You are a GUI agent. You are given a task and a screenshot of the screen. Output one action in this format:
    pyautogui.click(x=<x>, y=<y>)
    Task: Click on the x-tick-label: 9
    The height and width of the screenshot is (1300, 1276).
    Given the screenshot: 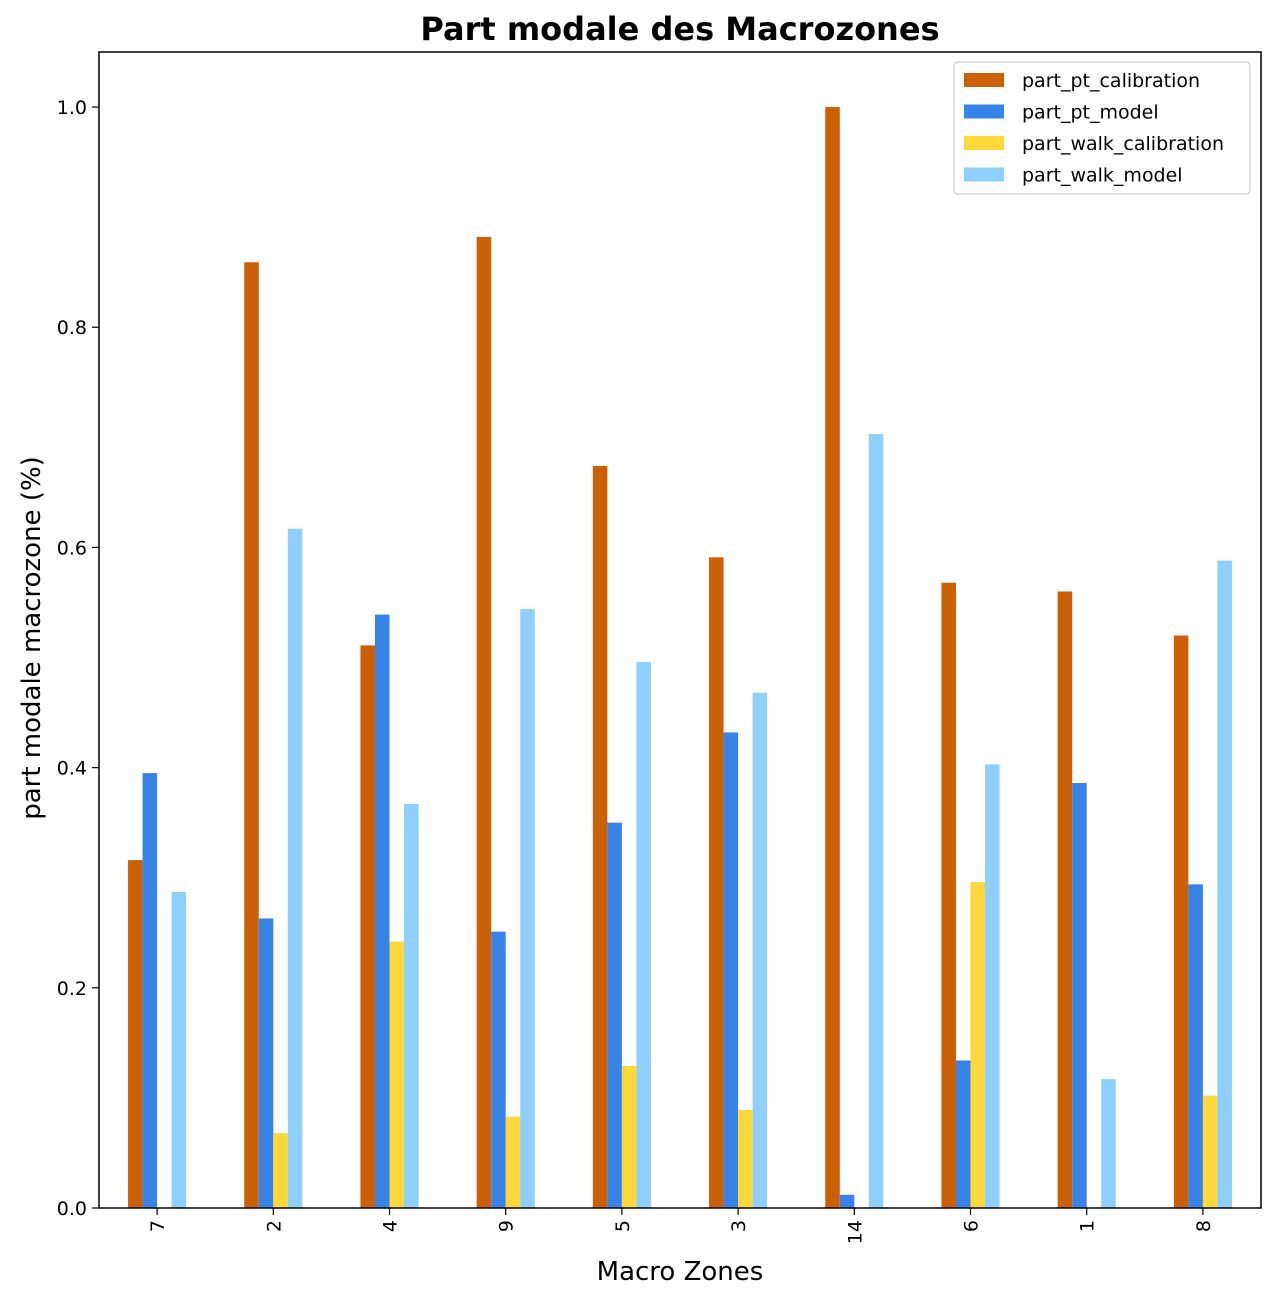 What is the action you would take?
    pyautogui.click(x=507, y=1226)
    